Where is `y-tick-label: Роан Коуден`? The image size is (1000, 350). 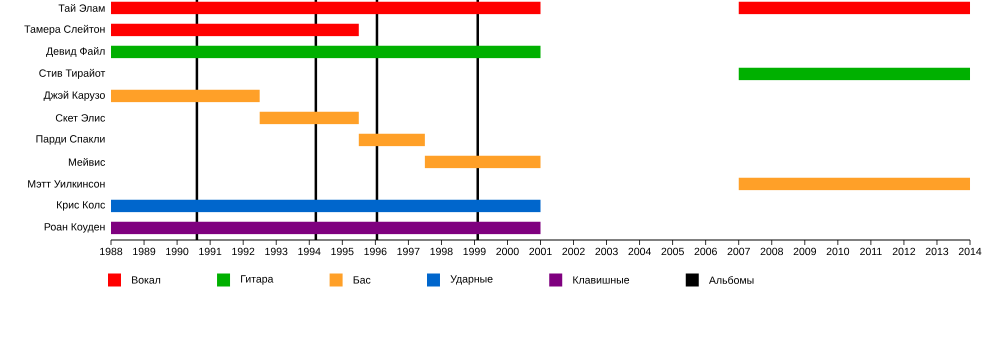
y-tick-label: Роан Коуден is located at coordinates (74, 228).